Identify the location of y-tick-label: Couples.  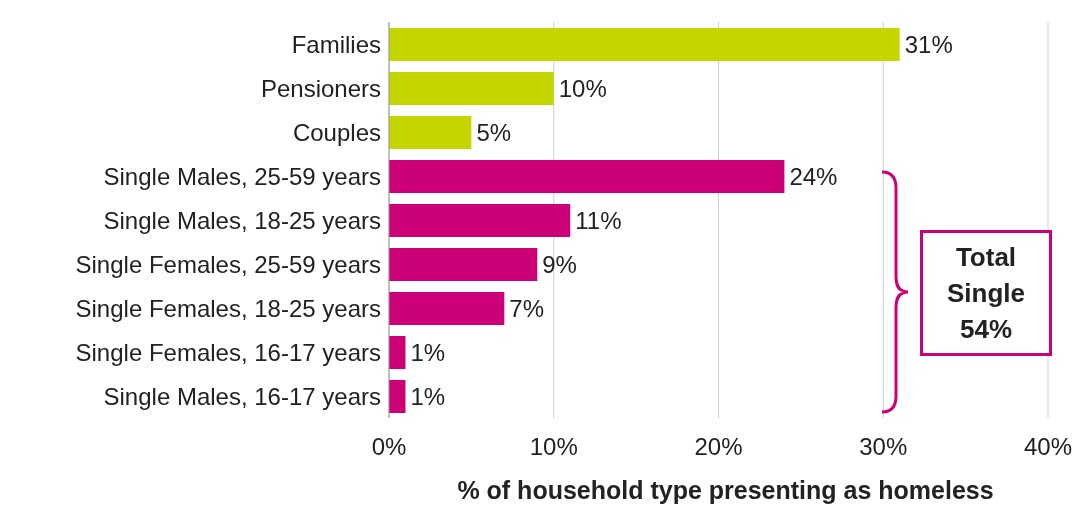
(336, 132).